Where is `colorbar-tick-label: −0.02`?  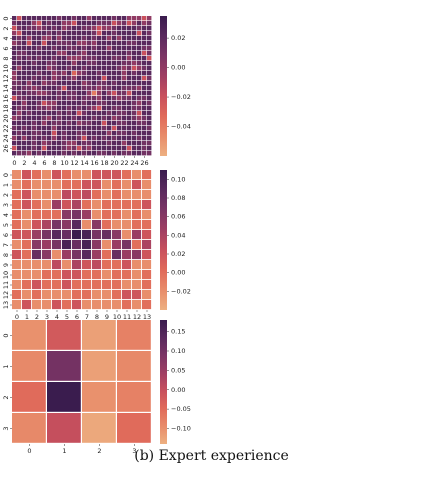
colorbar-tick-label: −0.02 is located at coordinates (181, 291).